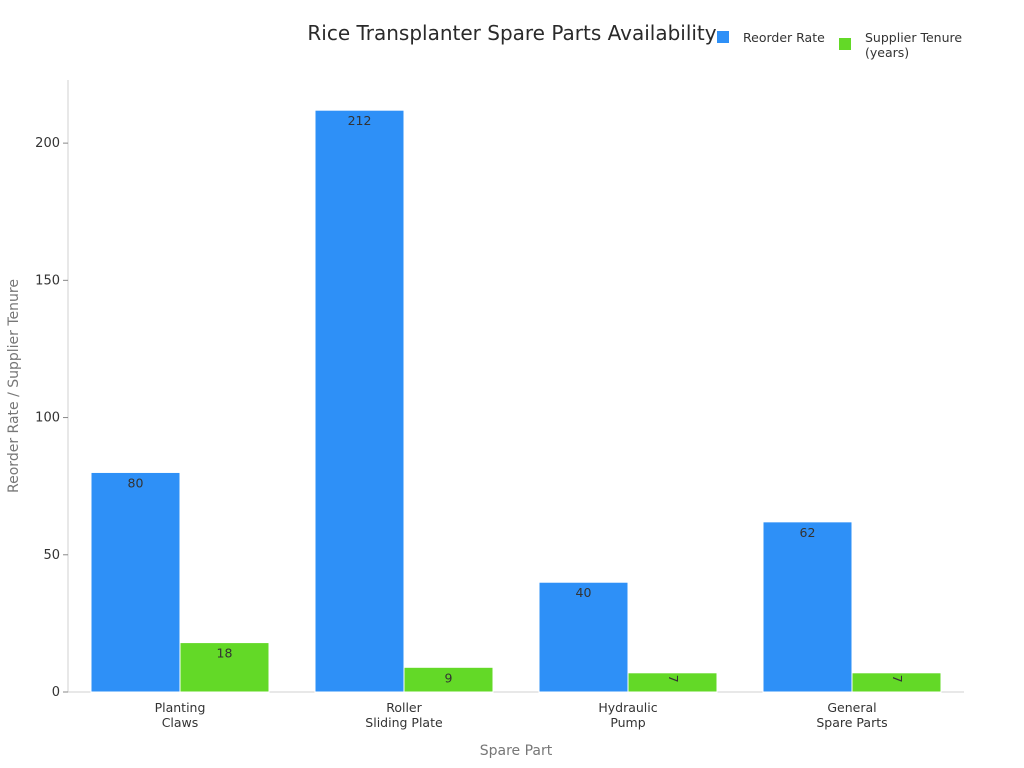  Describe the element at coordinates (180, 722) in the screenshot. I see `x-tick-label-line: Claws` at that location.